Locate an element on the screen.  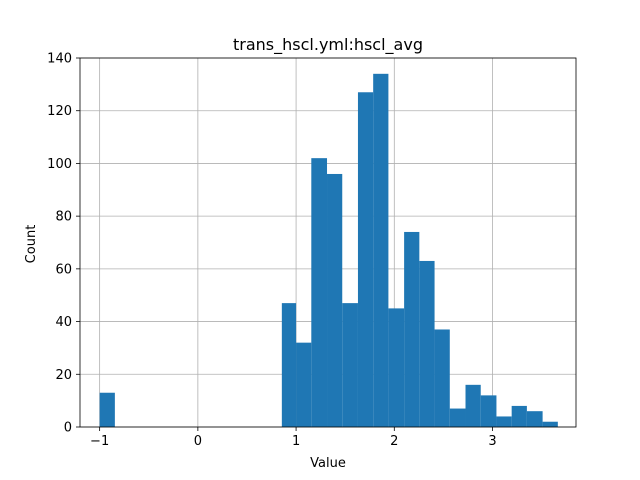
x-tick-label: 3 is located at coordinates (492, 441).